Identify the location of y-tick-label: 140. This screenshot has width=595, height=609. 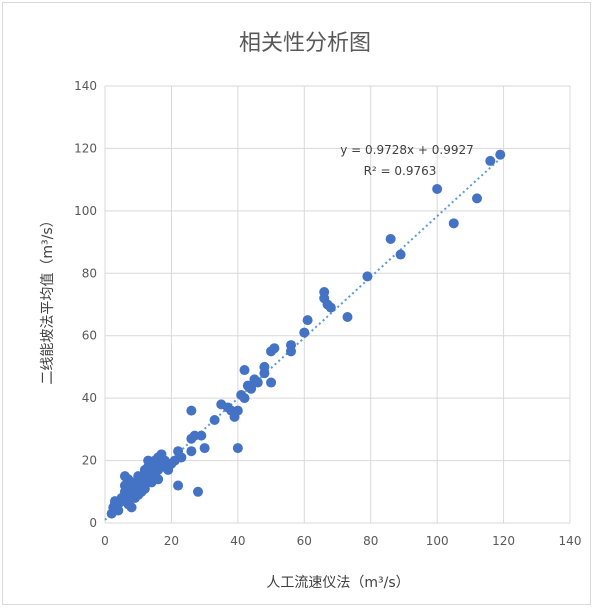
(85, 86).